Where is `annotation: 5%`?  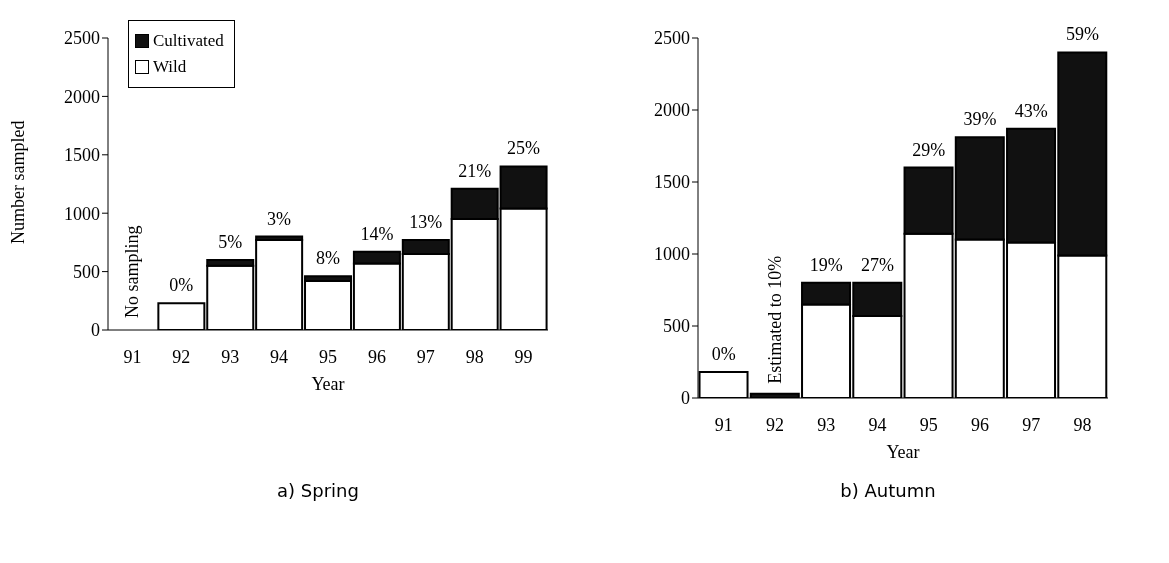 annotation: 5% is located at coordinates (230, 241).